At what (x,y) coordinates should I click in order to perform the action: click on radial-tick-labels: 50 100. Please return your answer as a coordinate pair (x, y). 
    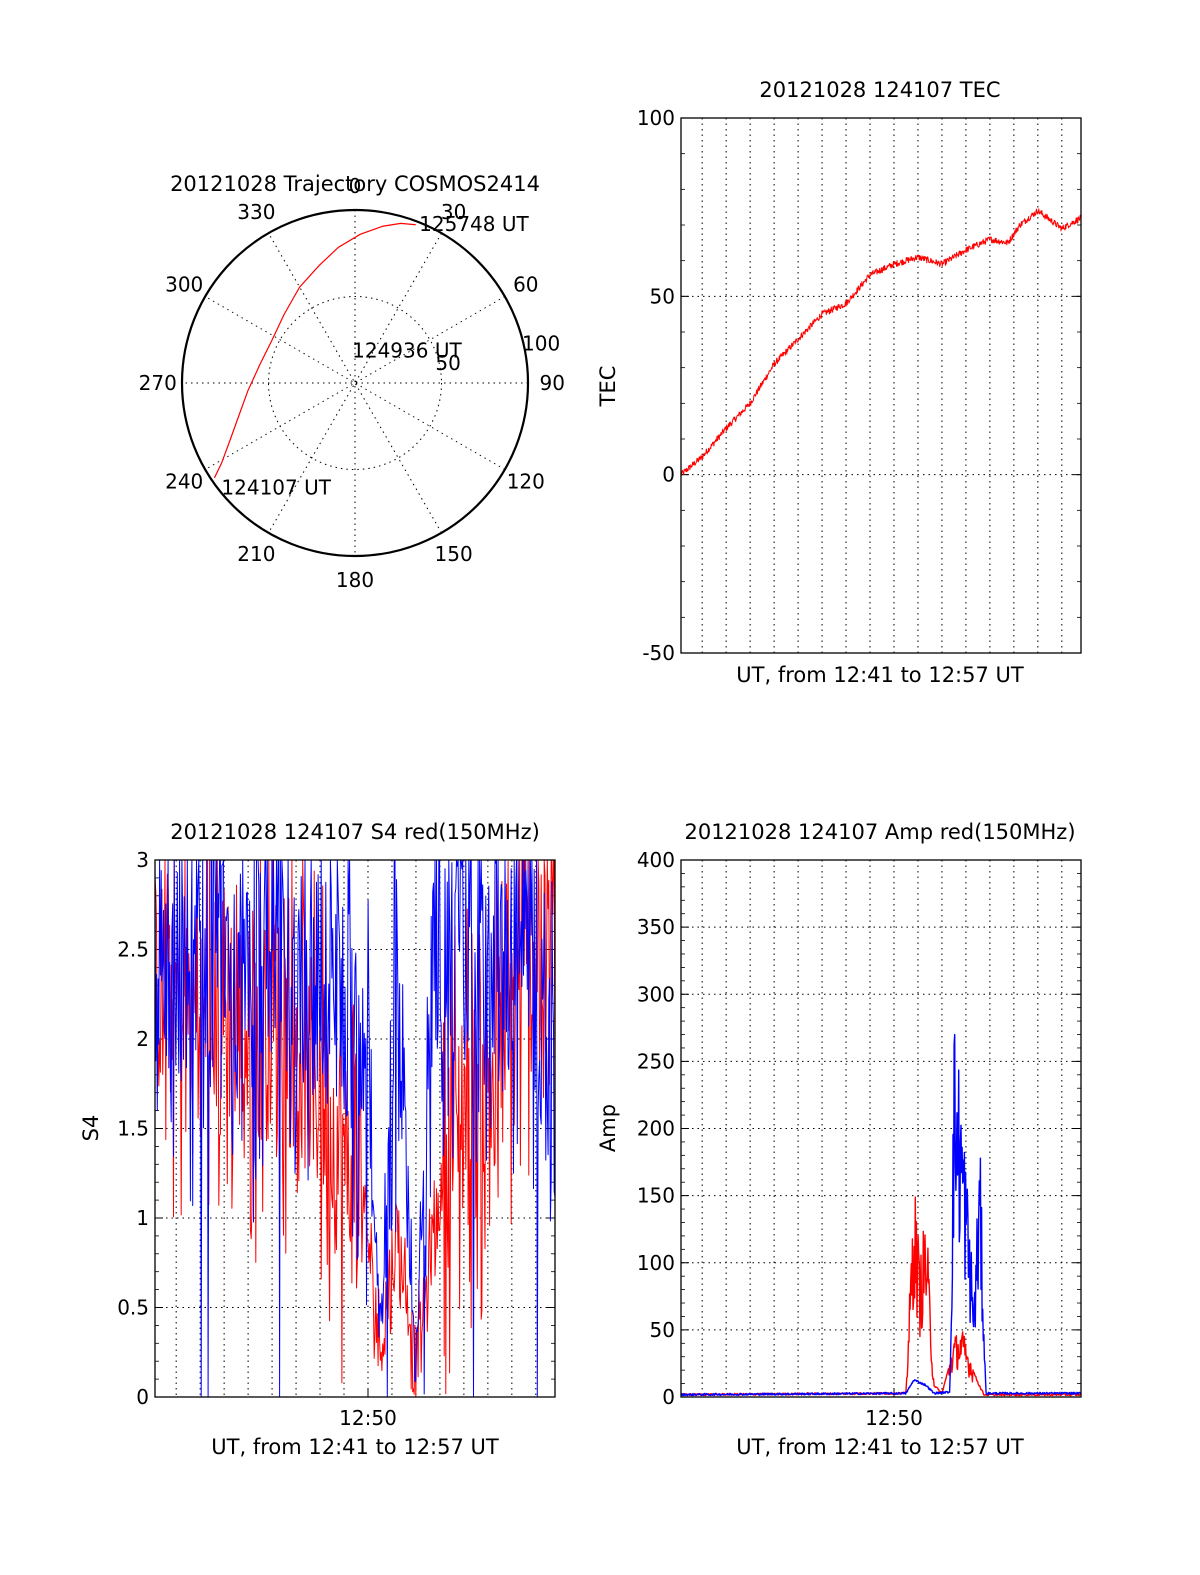
    Looking at the image, I should click on (497, 353).